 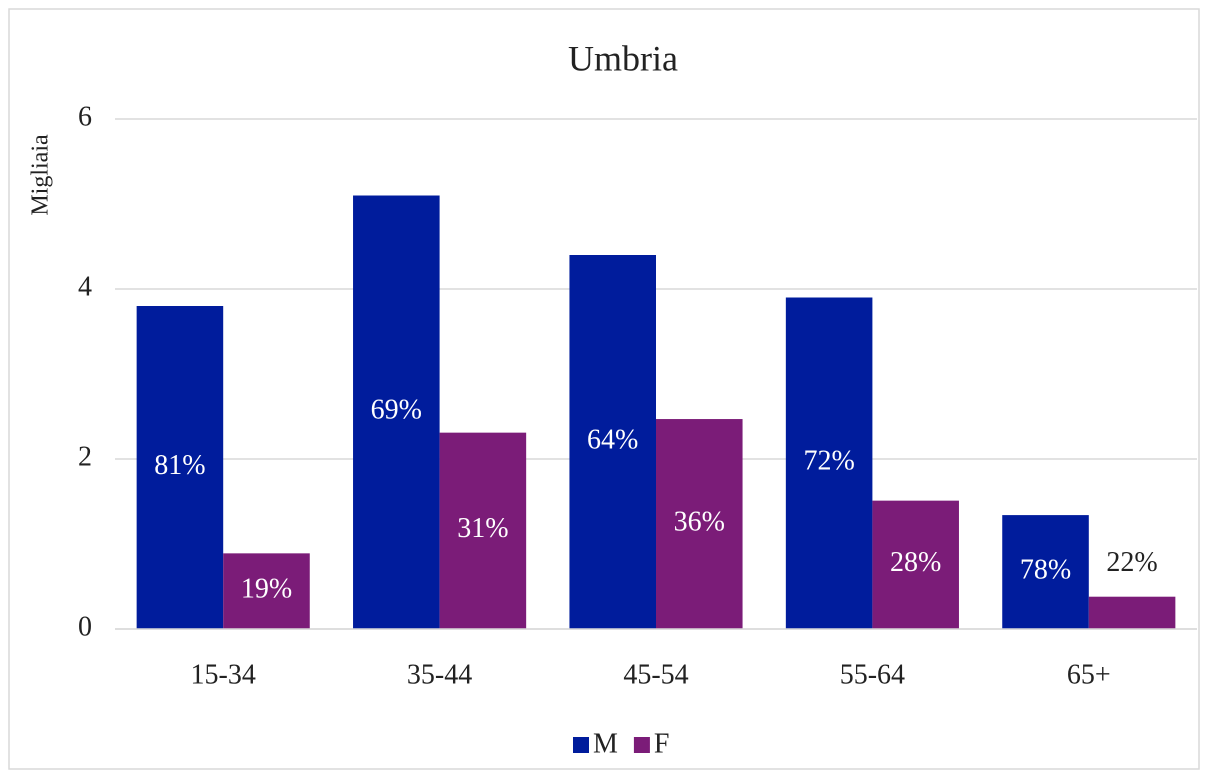 I want to click on data-label: 36%, so click(x=699, y=521).